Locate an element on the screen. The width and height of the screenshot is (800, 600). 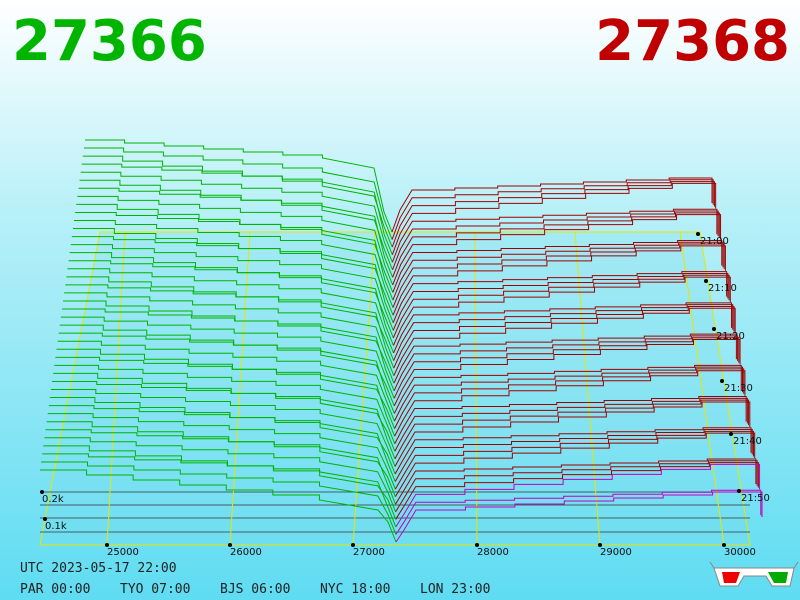
clock: PAR 00:00 is located at coordinates (55, 589).